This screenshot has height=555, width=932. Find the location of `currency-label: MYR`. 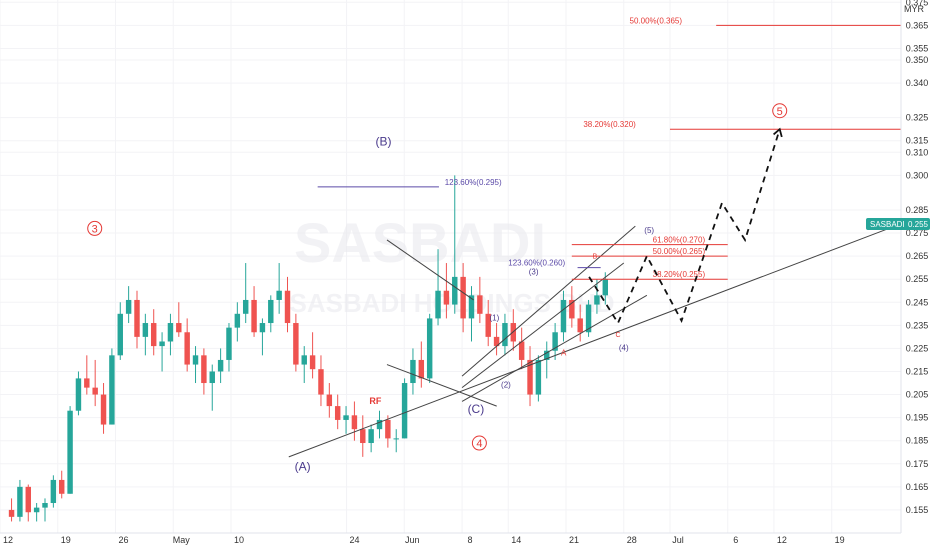

currency-label: MYR is located at coordinates (914, 9).